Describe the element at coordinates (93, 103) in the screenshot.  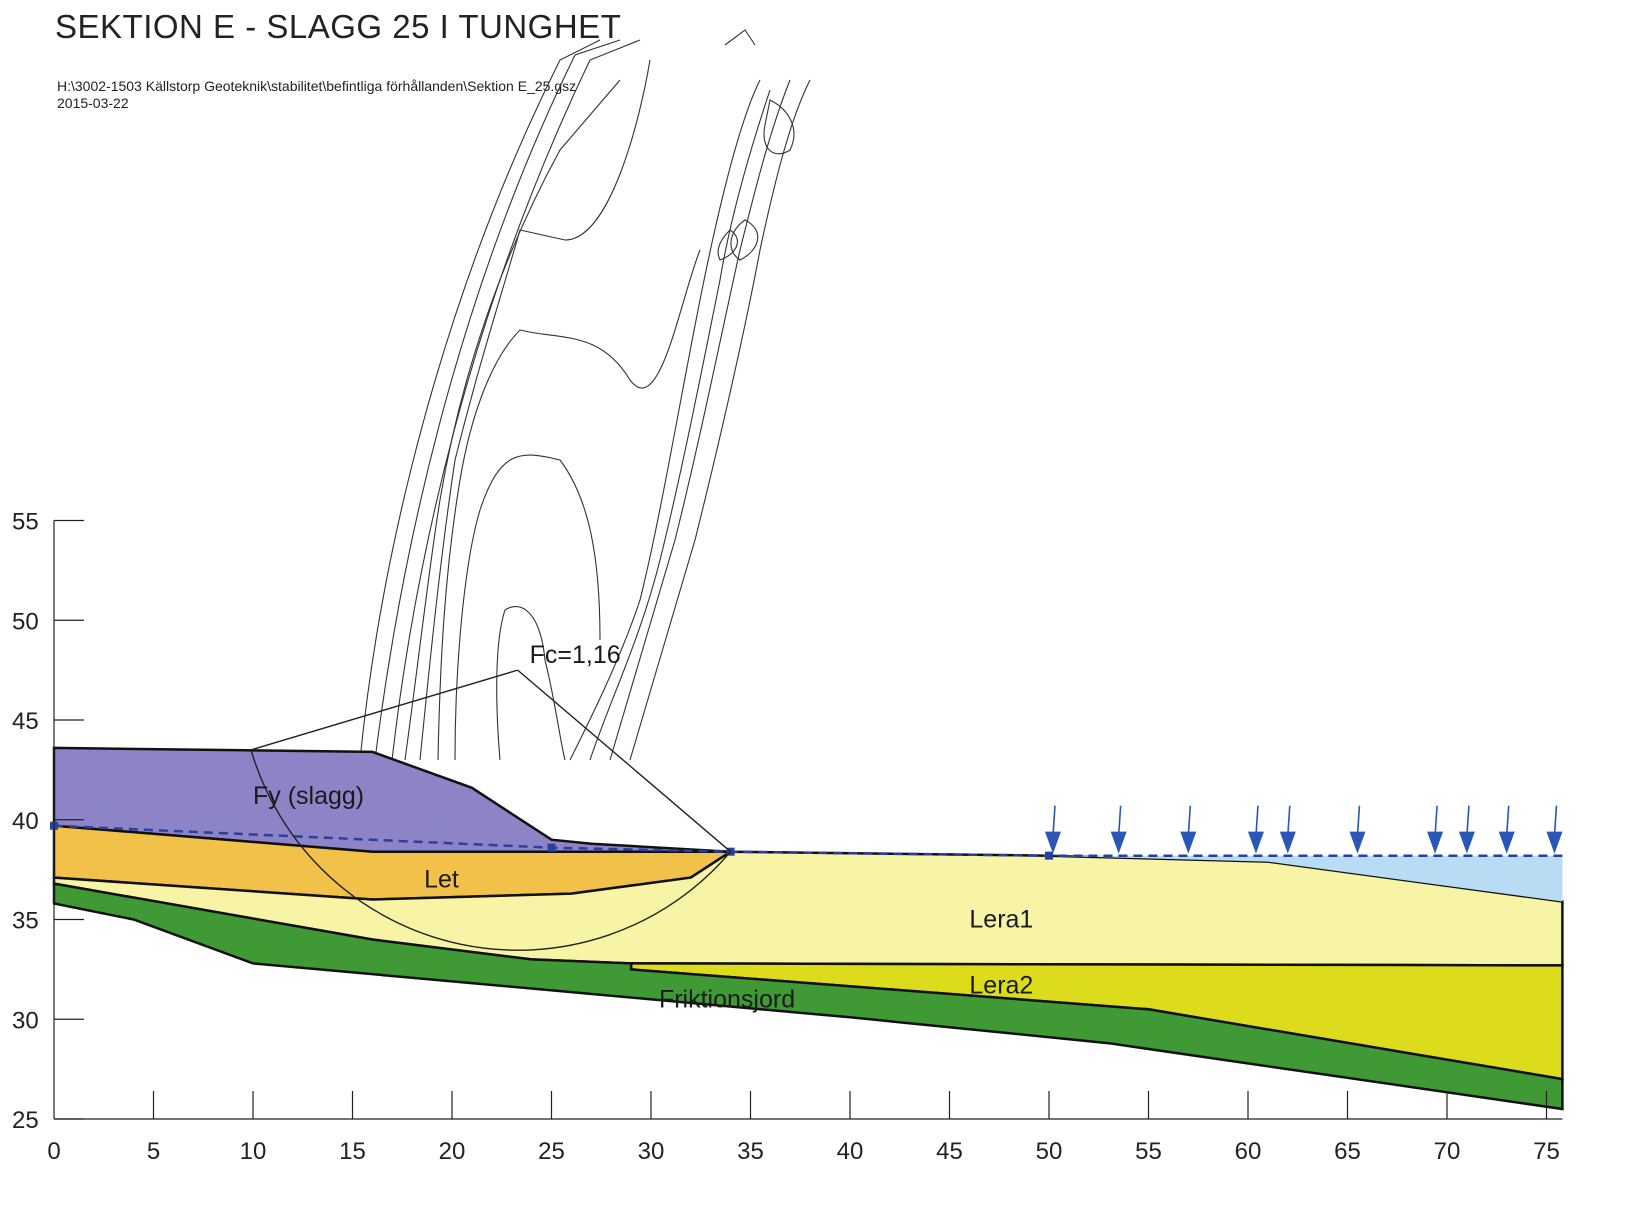
I see `date-label: 2015-03-22` at that location.